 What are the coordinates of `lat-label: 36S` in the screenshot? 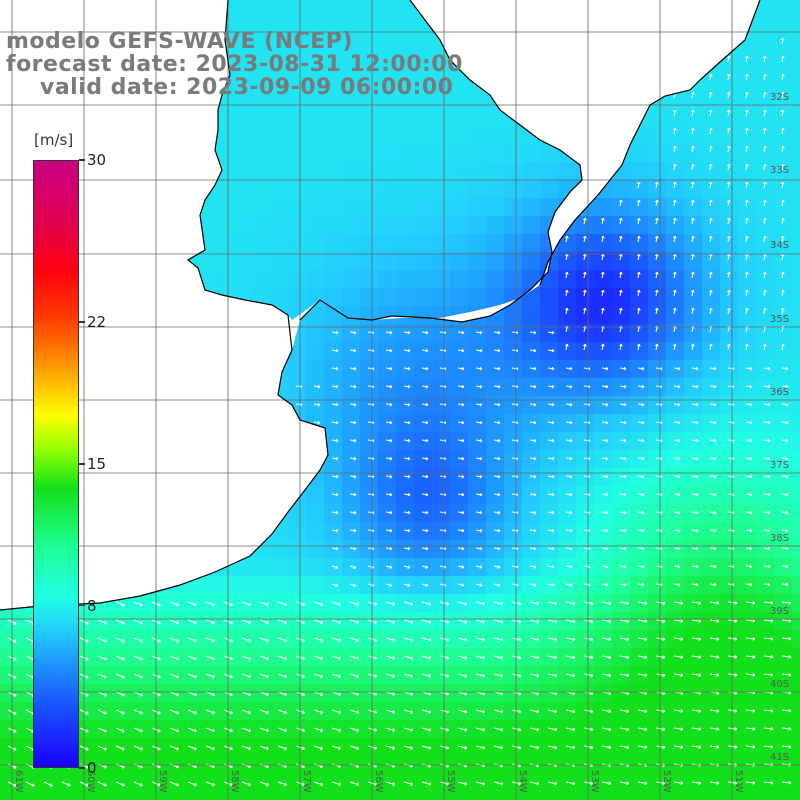 It's located at (779, 392).